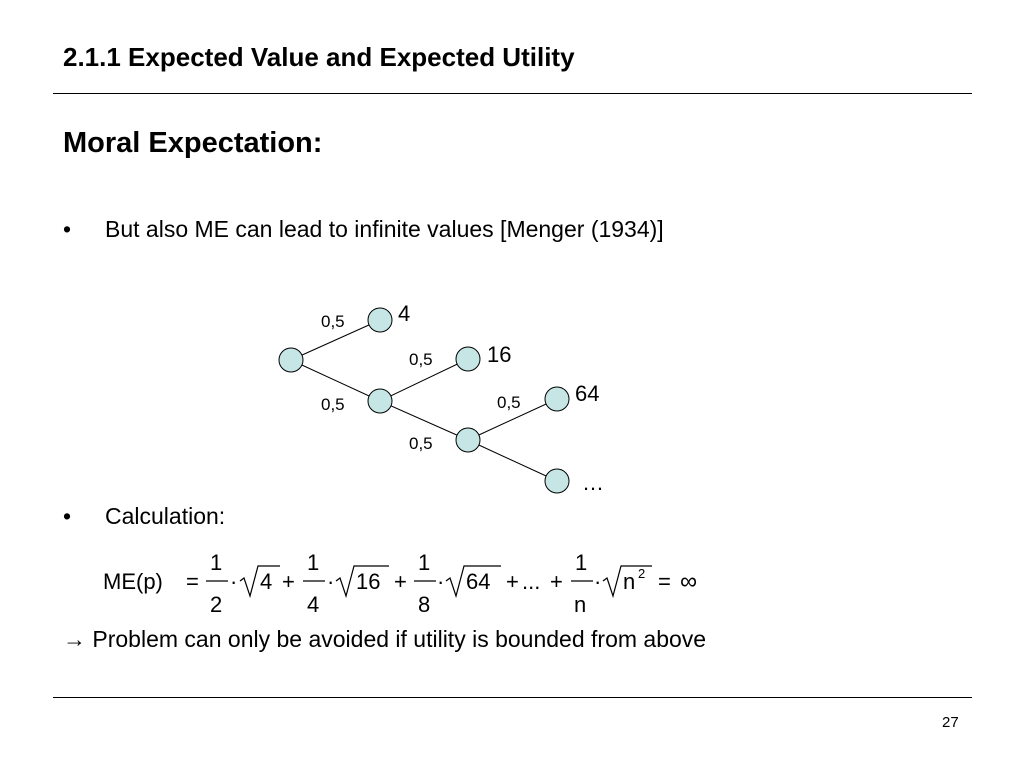 The height and width of the screenshot is (768, 1024). Describe the element at coordinates (587, 393) in the screenshot. I see `outcome-label: 64` at that location.